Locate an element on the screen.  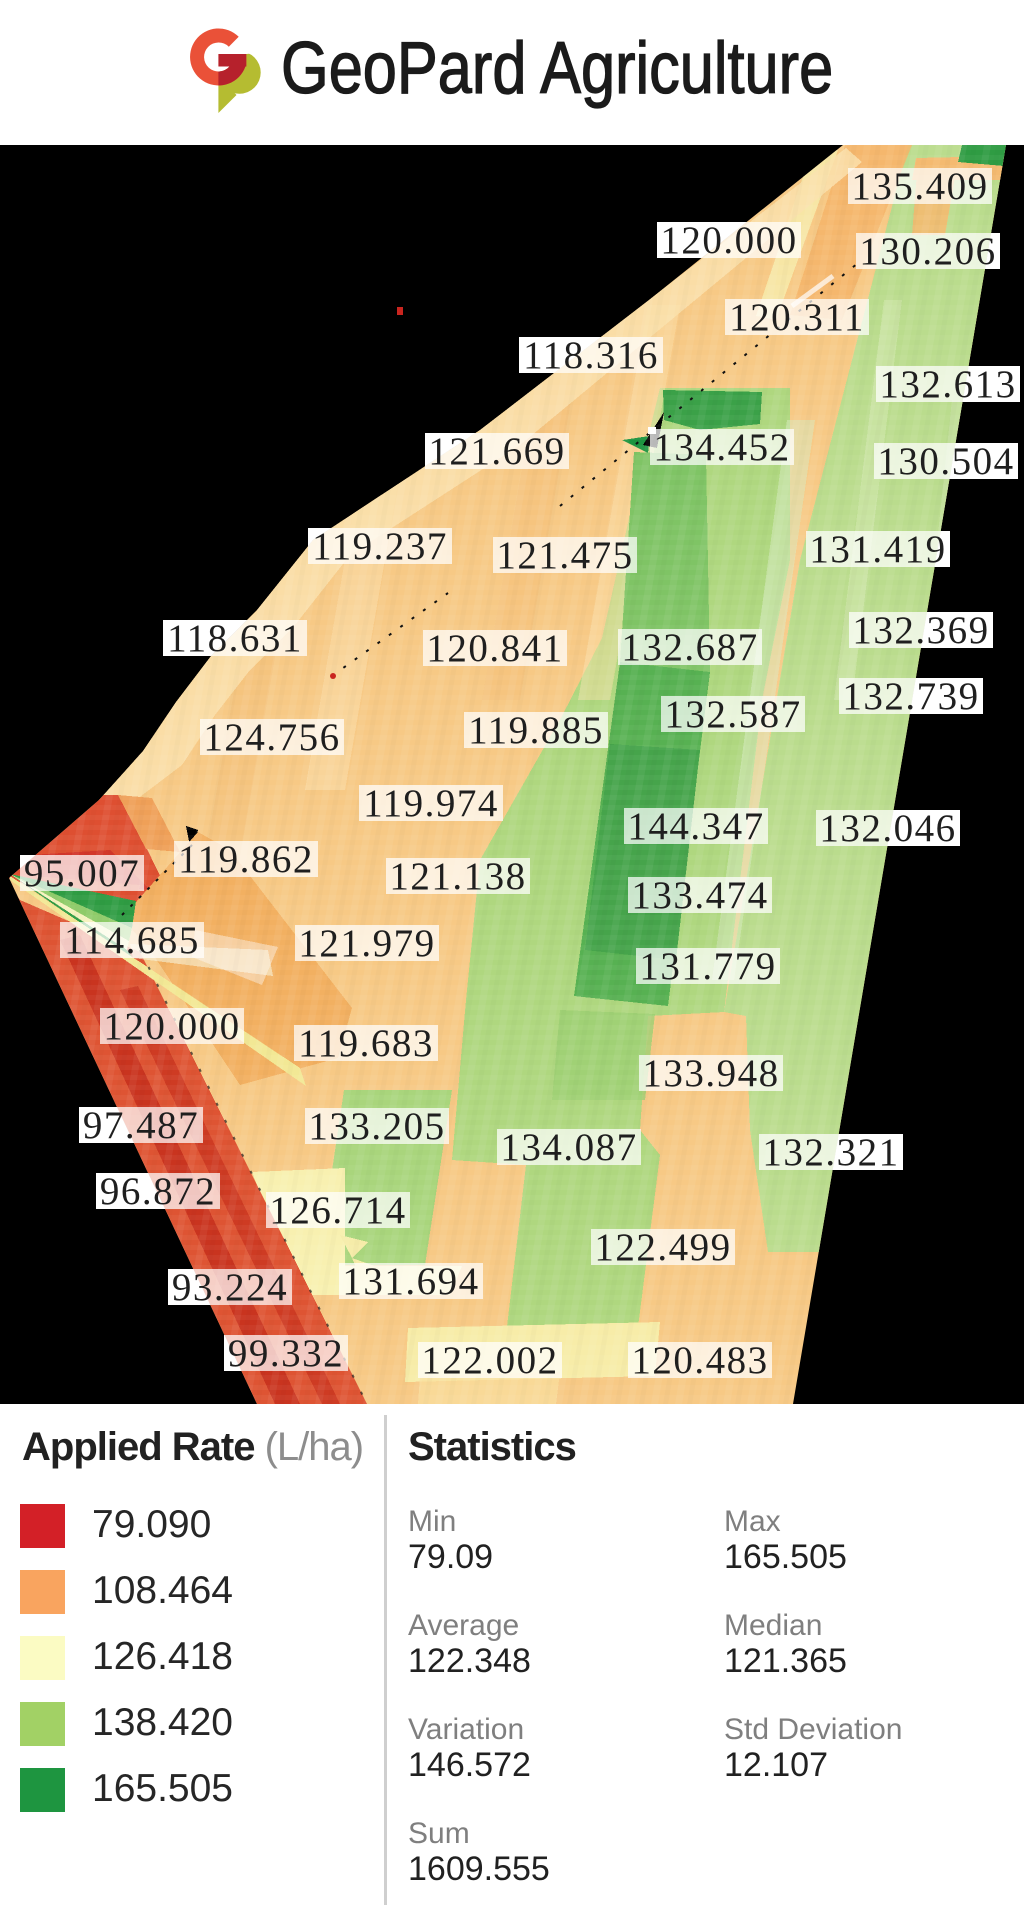
svg-text: 118.631 is located at coordinates (235, 638).